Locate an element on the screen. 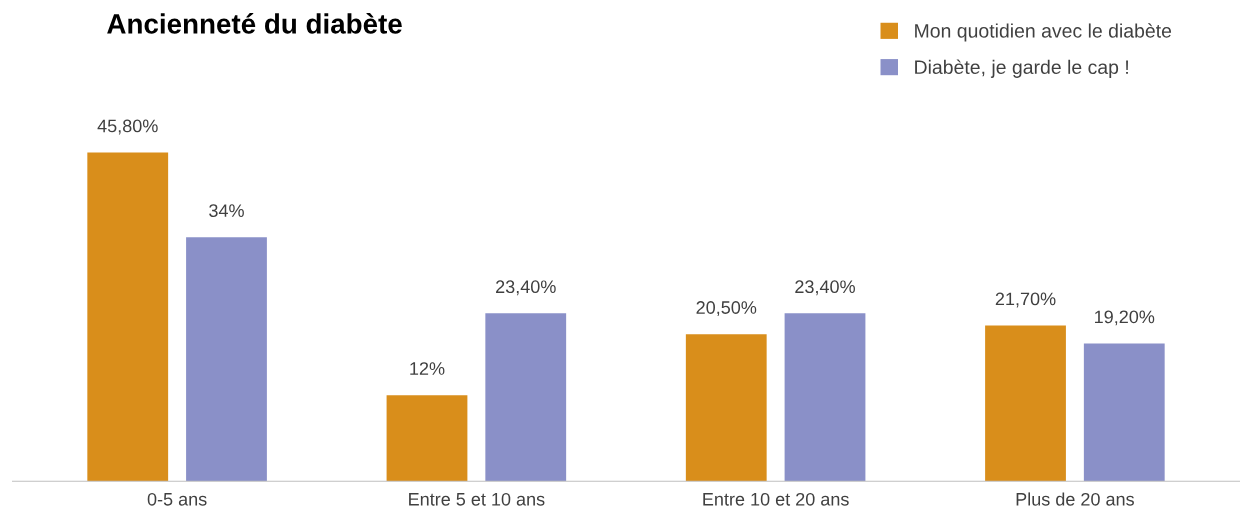 The image size is (1252, 526). data-label: 12% is located at coordinates (427, 368).